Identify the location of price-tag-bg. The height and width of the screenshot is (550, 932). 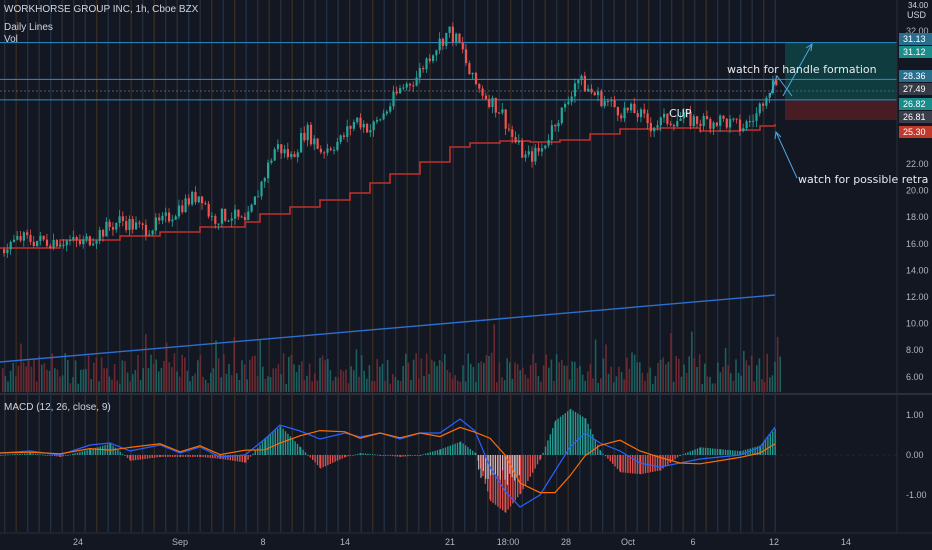
(915, 52).